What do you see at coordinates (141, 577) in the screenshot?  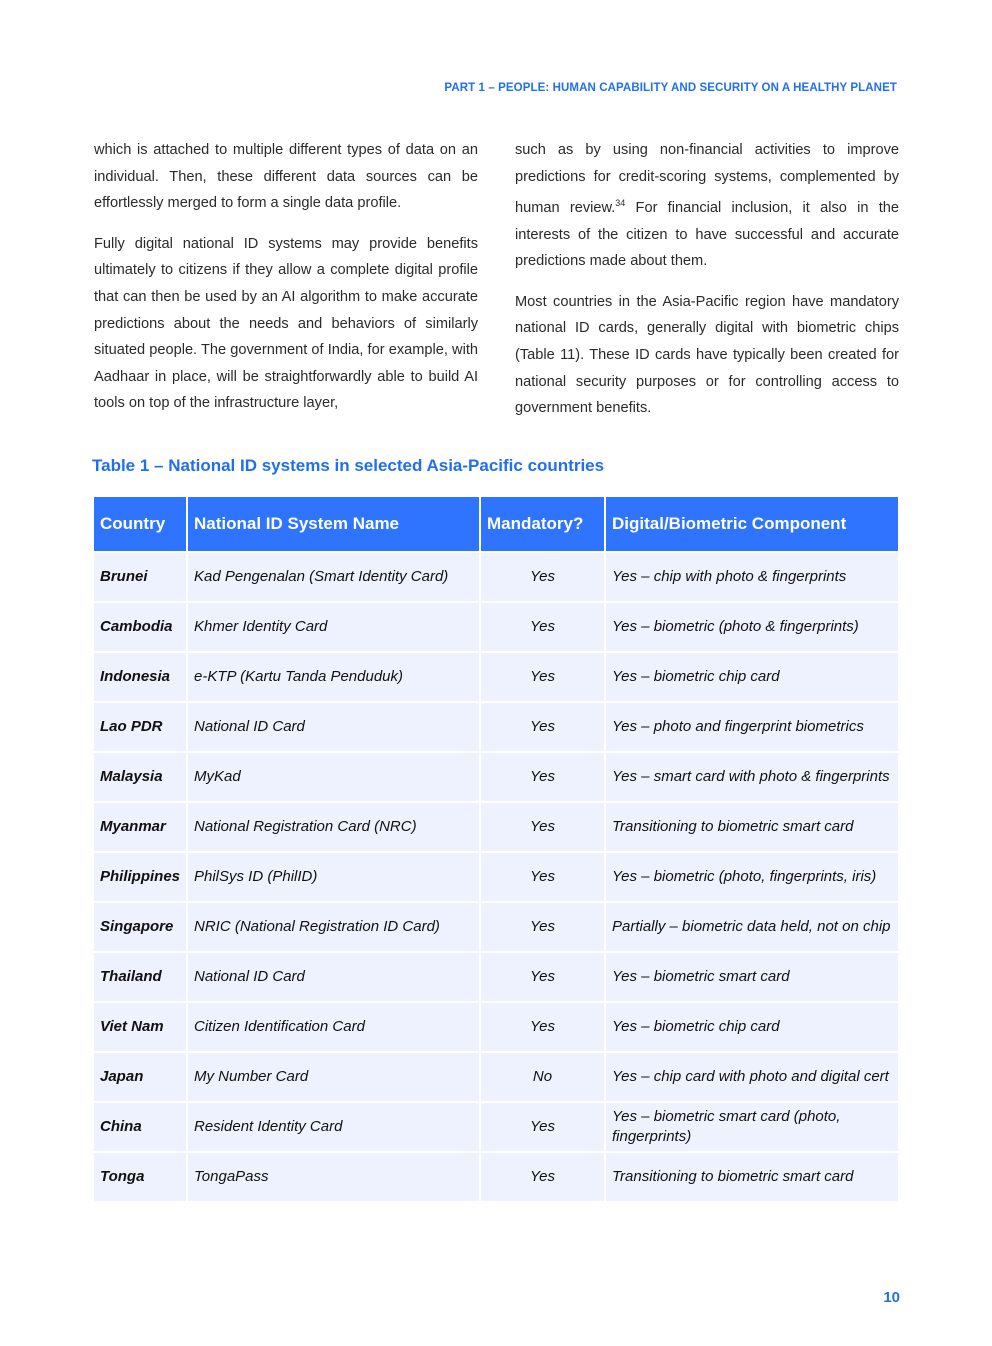 I see `cell-country: Brunei` at bounding box center [141, 577].